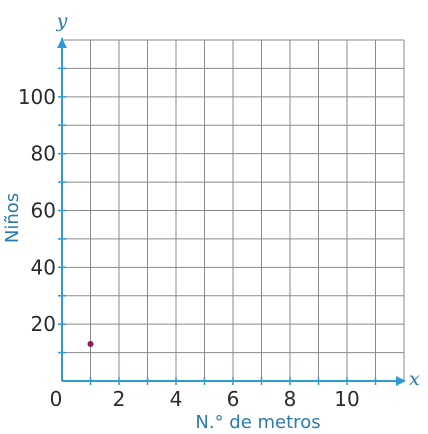 This screenshot has height=434, width=428. What do you see at coordinates (119, 399) in the screenshot?
I see `x-tick-label: 2` at bounding box center [119, 399].